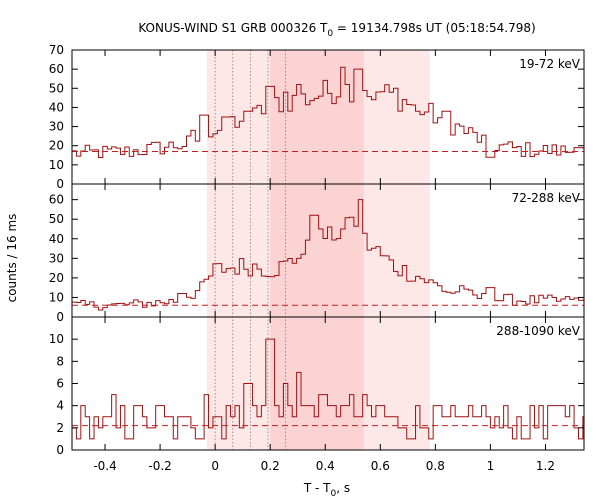 This screenshot has width=600, height=504. Describe the element at coordinates (343, 488) in the screenshot. I see `x-axis-label-rest: , s` at that location.